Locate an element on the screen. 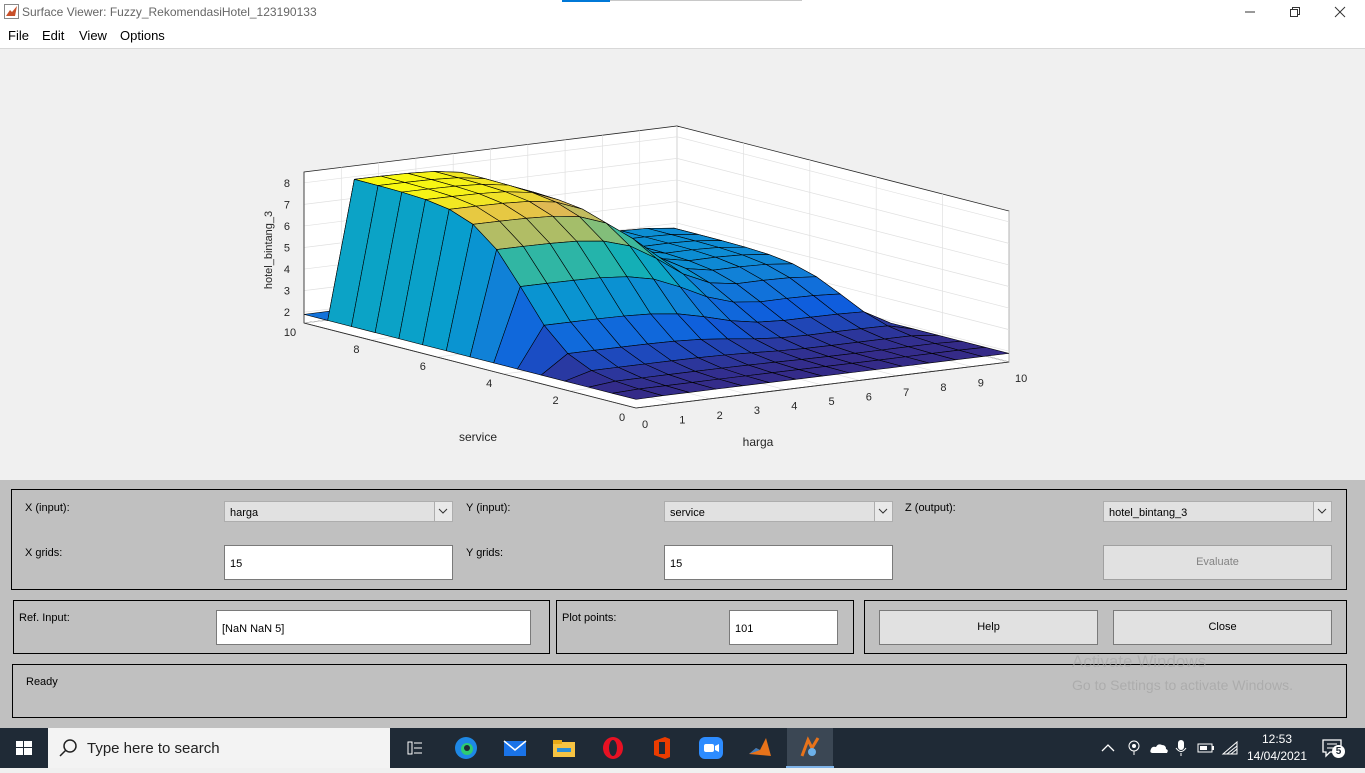 The height and width of the screenshot is (773, 1365). x-tick-label: 4 is located at coordinates (794, 407).